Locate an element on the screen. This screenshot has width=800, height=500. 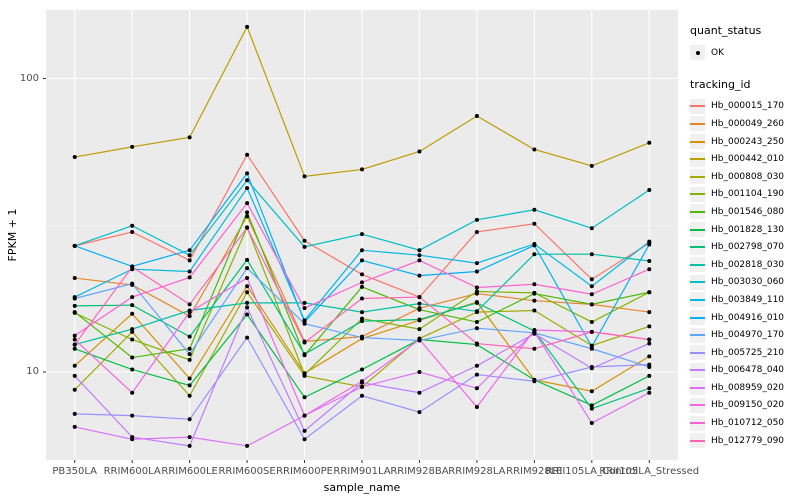
legend-item: Hb_012779_090 is located at coordinates (744, 441).